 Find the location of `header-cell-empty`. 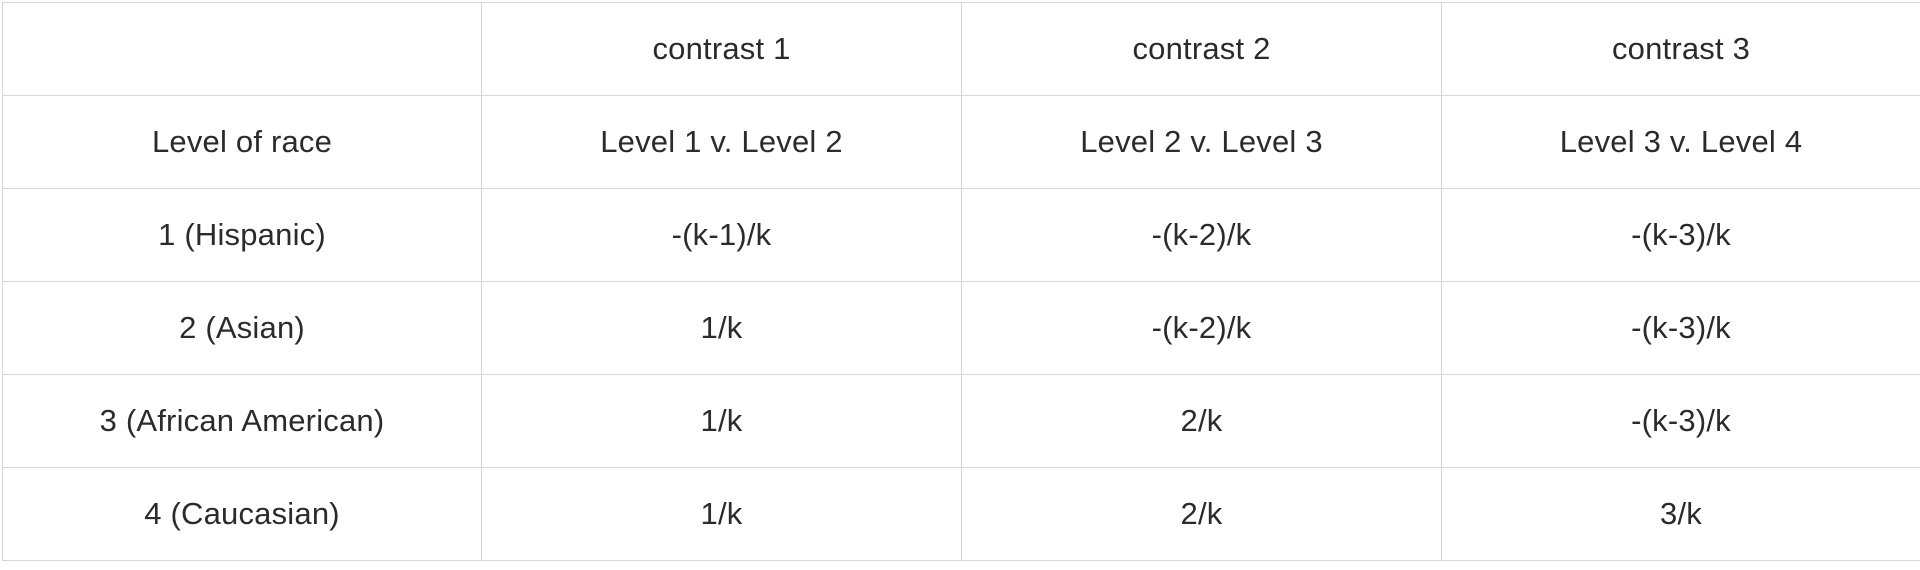

header-cell-empty is located at coordinates (242, 49).